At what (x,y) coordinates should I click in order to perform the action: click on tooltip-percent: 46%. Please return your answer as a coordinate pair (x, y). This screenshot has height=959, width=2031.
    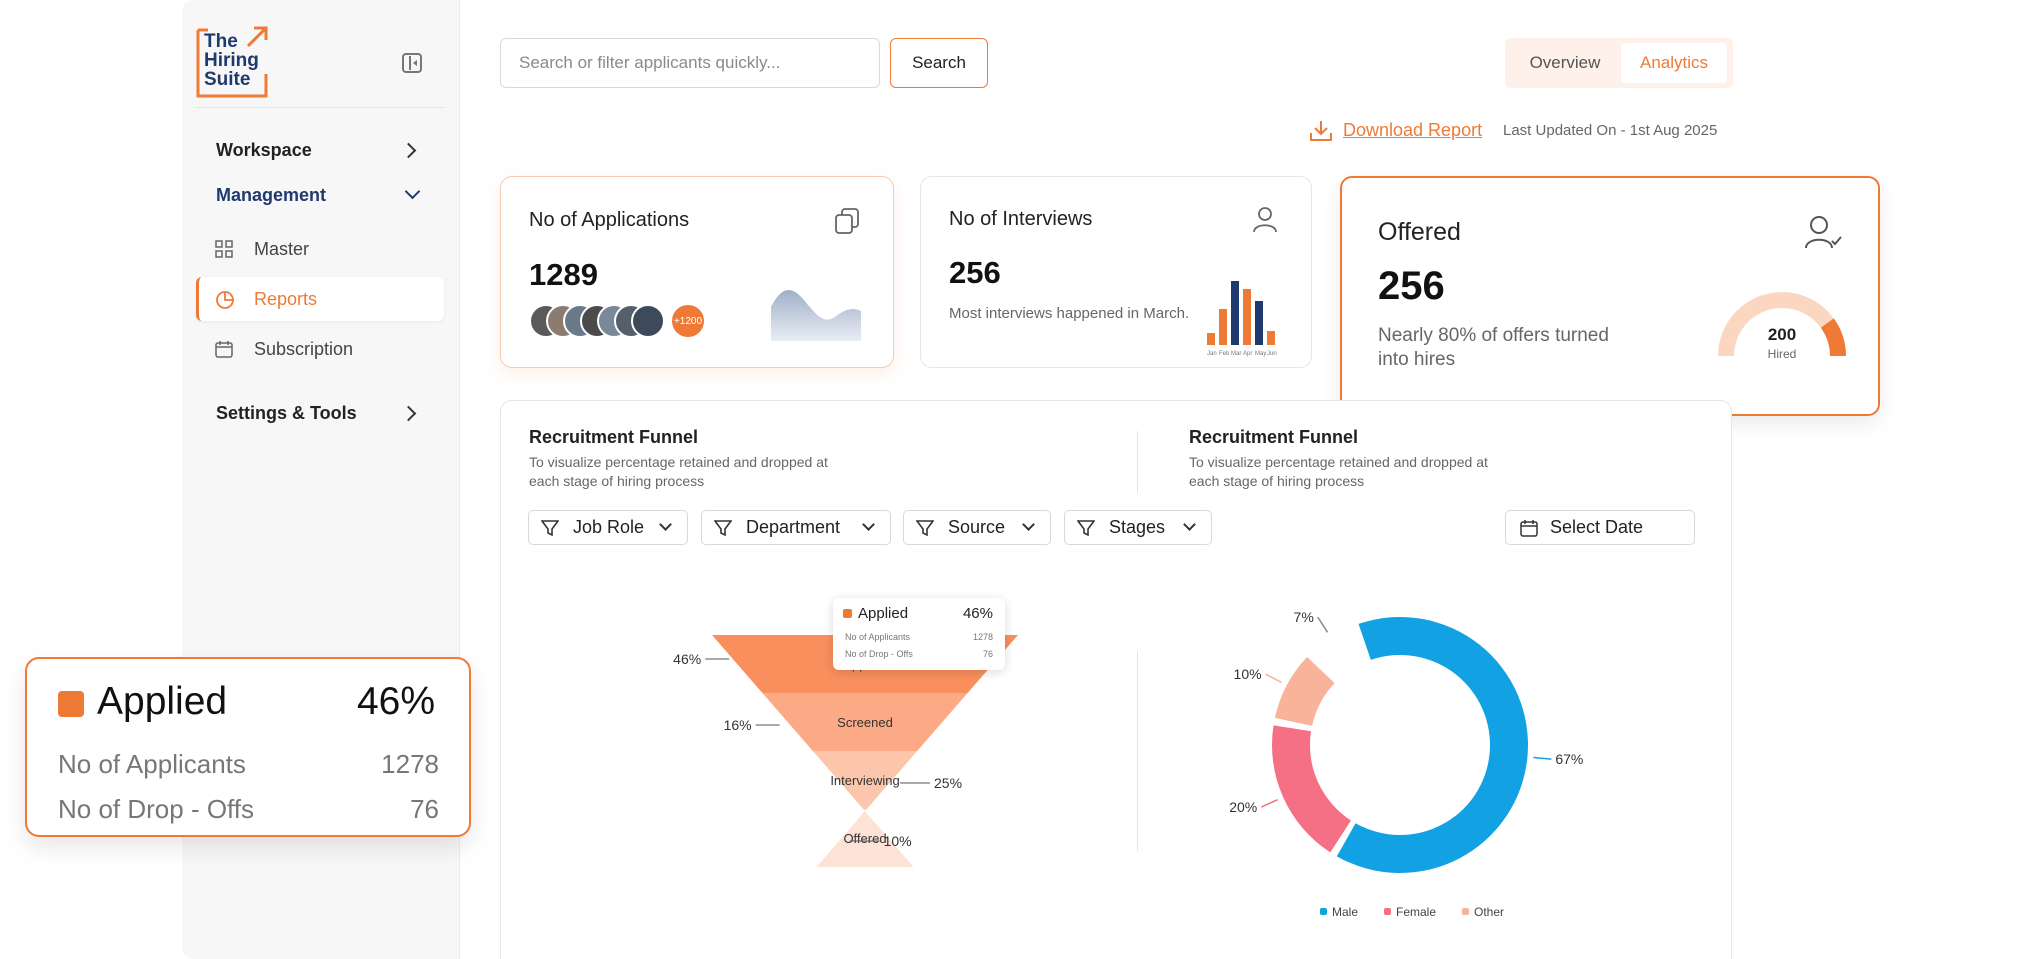
    Looking at the image, I should click on (977, 613).